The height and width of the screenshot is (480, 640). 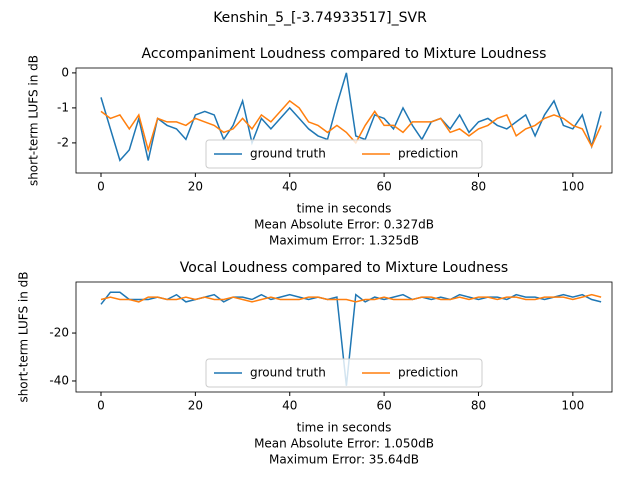 What do you see at coordinates (63, 107) in the screenshot?
I see `y-tick-label: -1` at bounding box center [63, 107].